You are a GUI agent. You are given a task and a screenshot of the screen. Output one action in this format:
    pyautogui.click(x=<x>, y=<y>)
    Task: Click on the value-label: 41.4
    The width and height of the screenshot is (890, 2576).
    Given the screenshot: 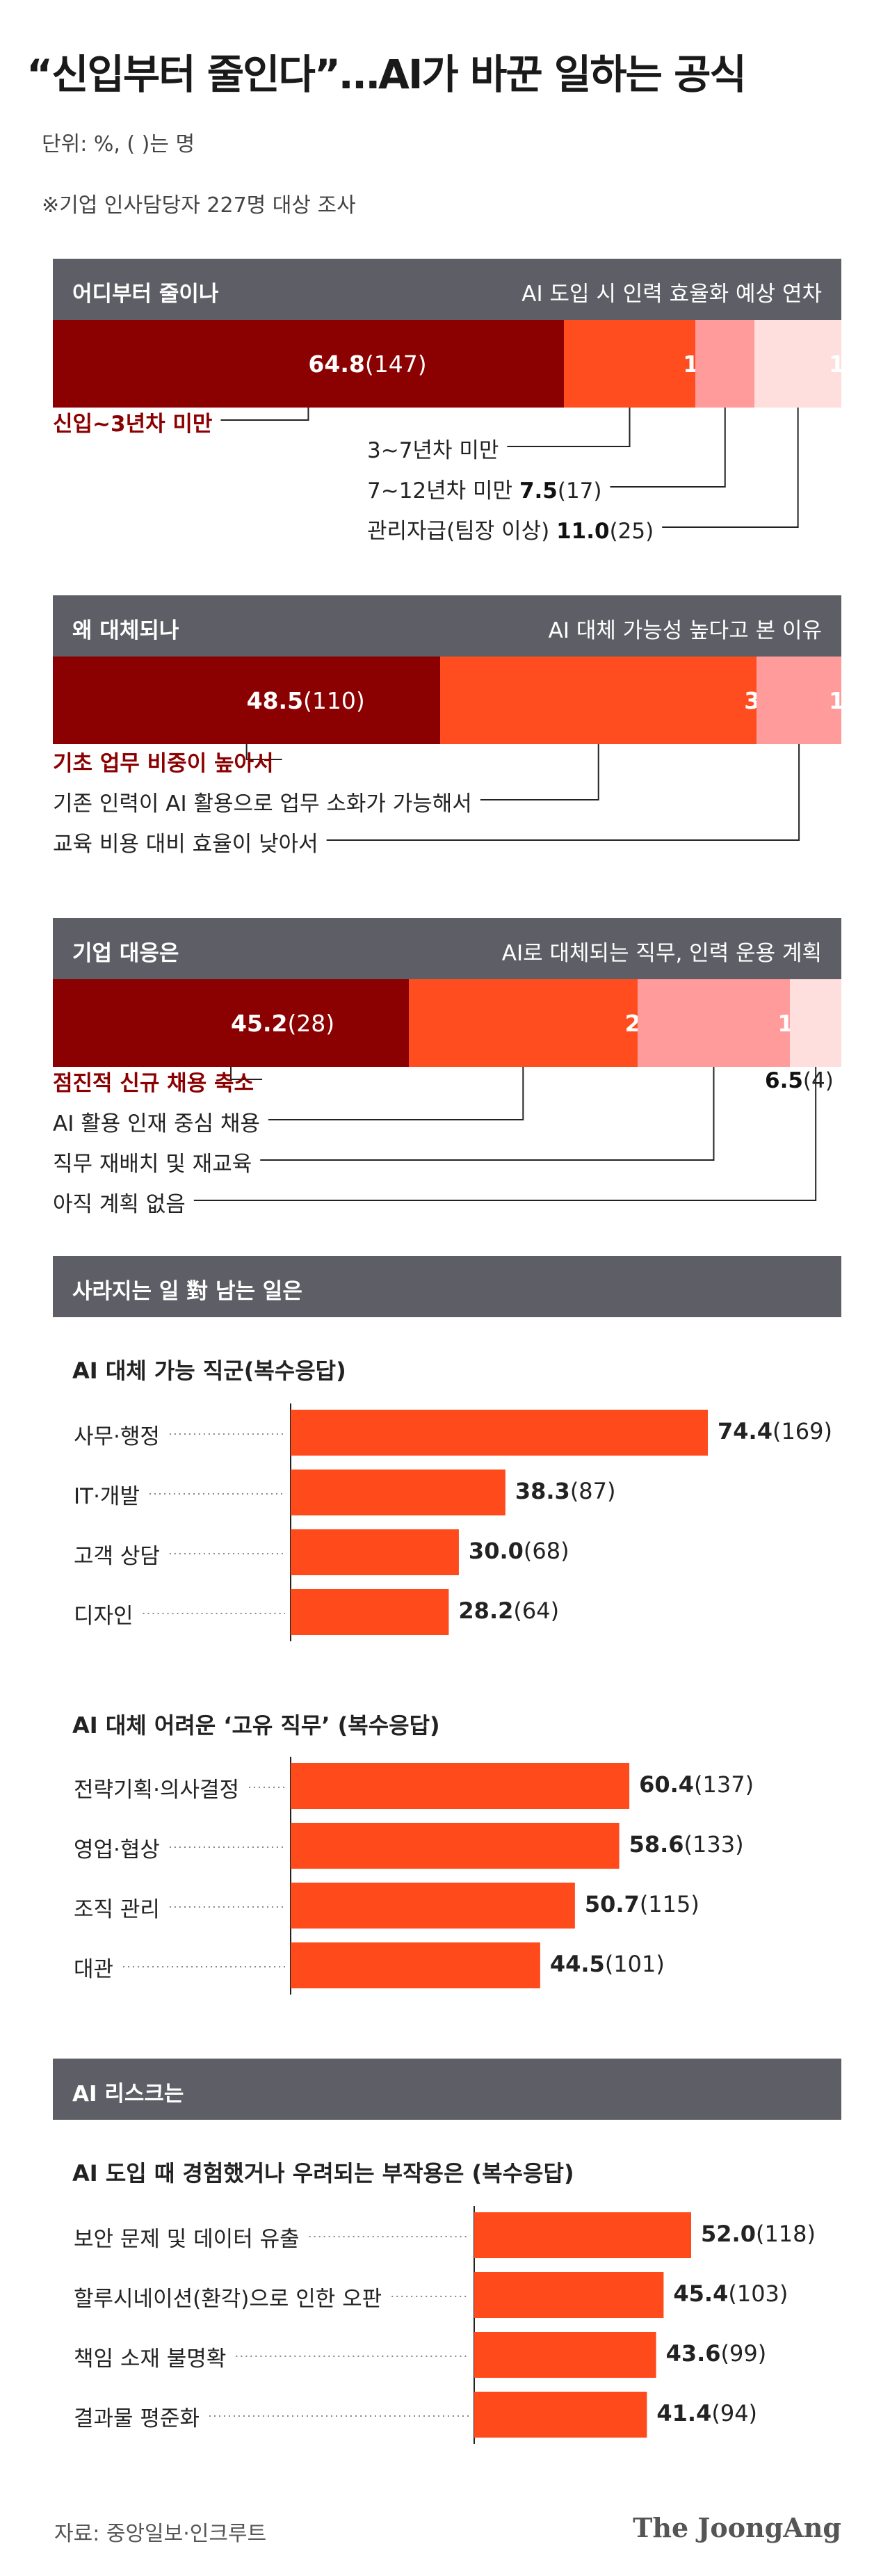 What is the action you would take?
    pyautogui.click(x=684, y=2413)
    